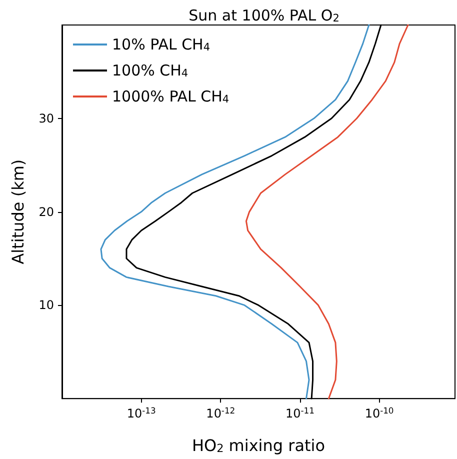 Image resolution: width=457 pixels, height=459 pixels. What do you see at coordinates (46, 118) in the screenshot?
I see `y-tick-label: 30` at bounding box center [46, 118].